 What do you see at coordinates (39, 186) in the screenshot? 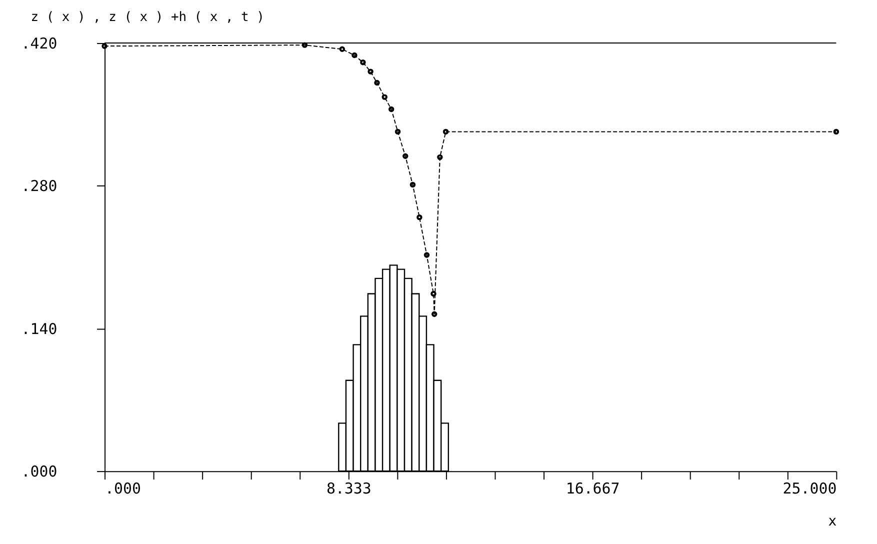
I see `y-tick-label: .280` at bounding box center [39, 186].